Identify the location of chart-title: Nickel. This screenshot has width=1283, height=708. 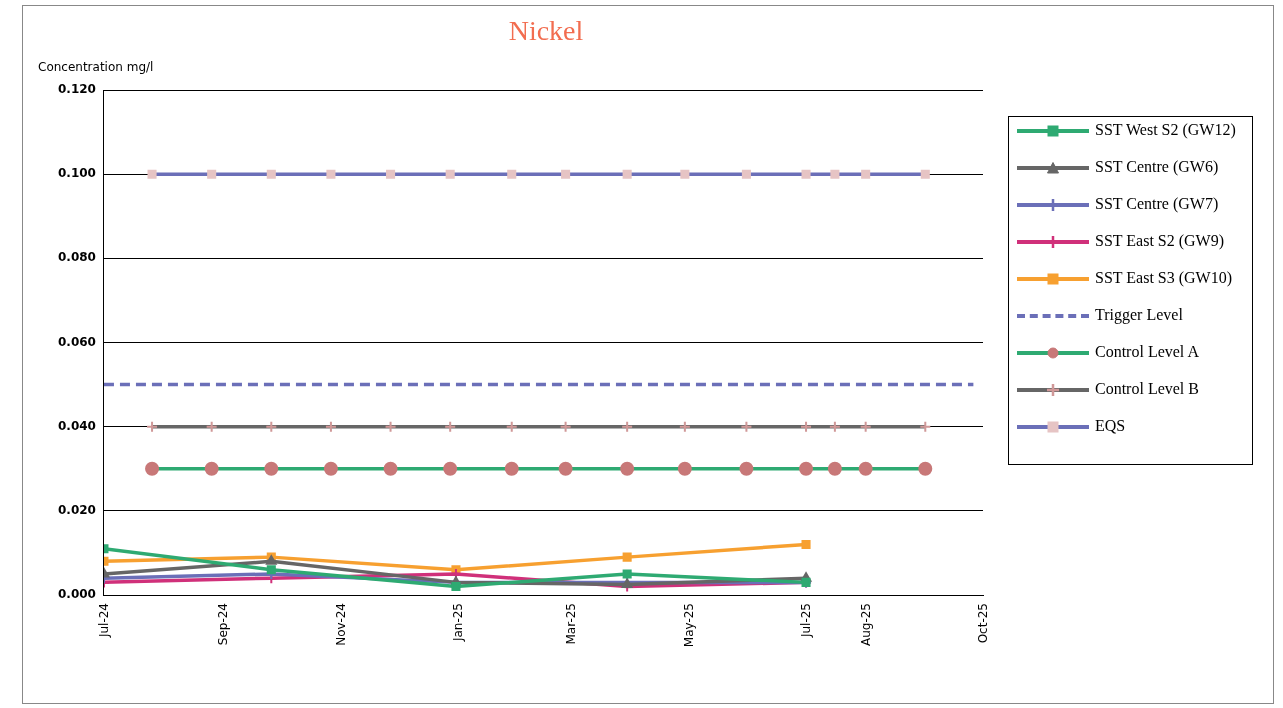
(546, 31).